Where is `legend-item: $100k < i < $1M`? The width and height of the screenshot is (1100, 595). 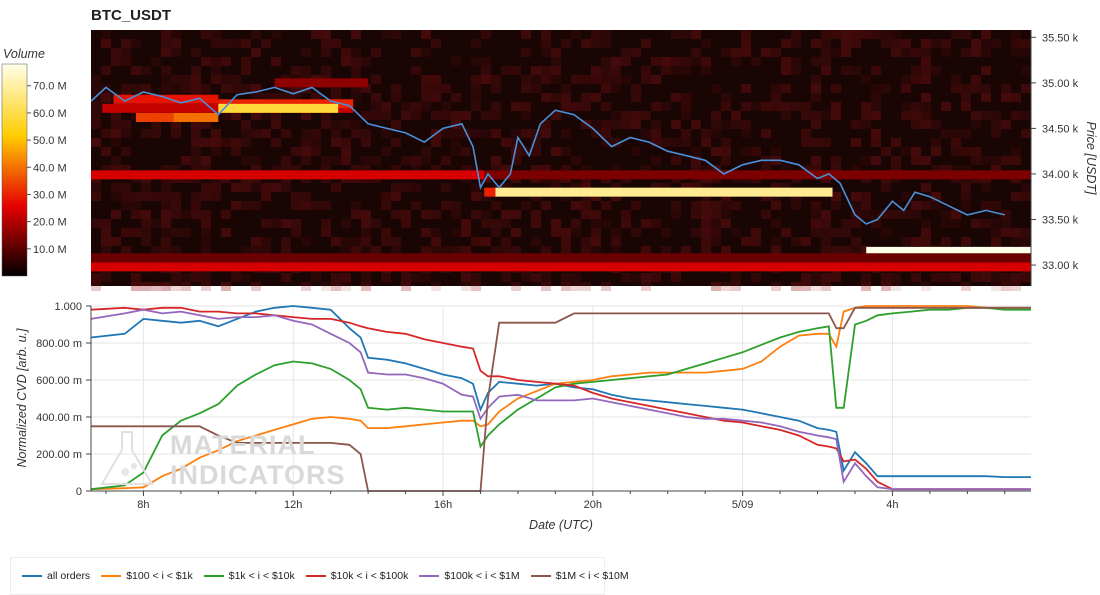
legend-item: $100k < i < $1M is located at coordinates (469, 576).